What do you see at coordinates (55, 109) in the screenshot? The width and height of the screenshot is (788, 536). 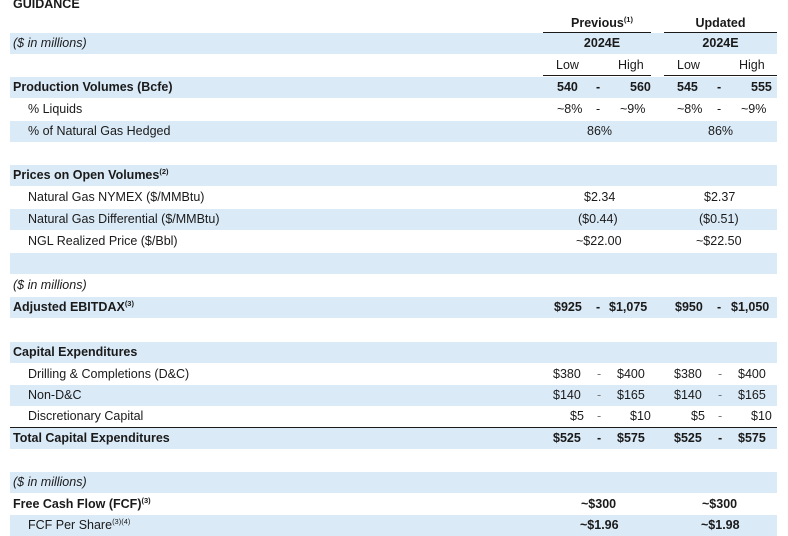 I see `row-label: % Liquids` at bounding box center [55, 109].